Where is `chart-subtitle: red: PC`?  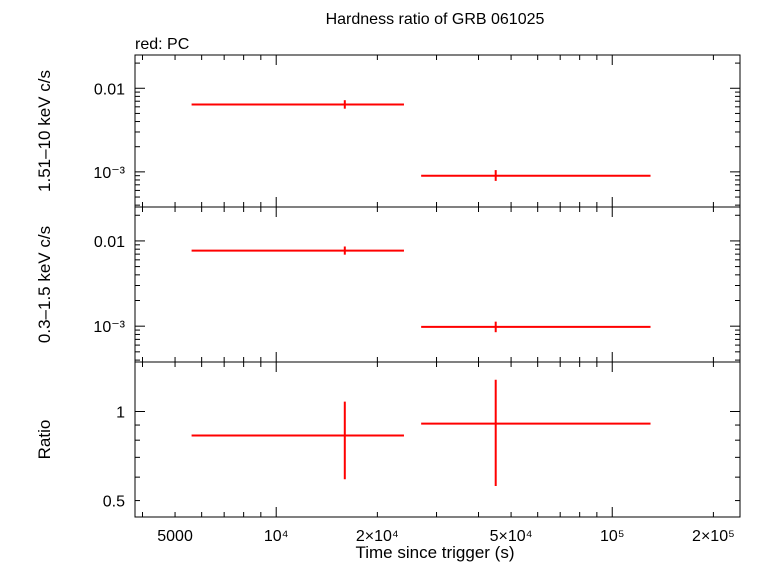 chart-subtitle: red: PC is located at coordinates (162, 44).